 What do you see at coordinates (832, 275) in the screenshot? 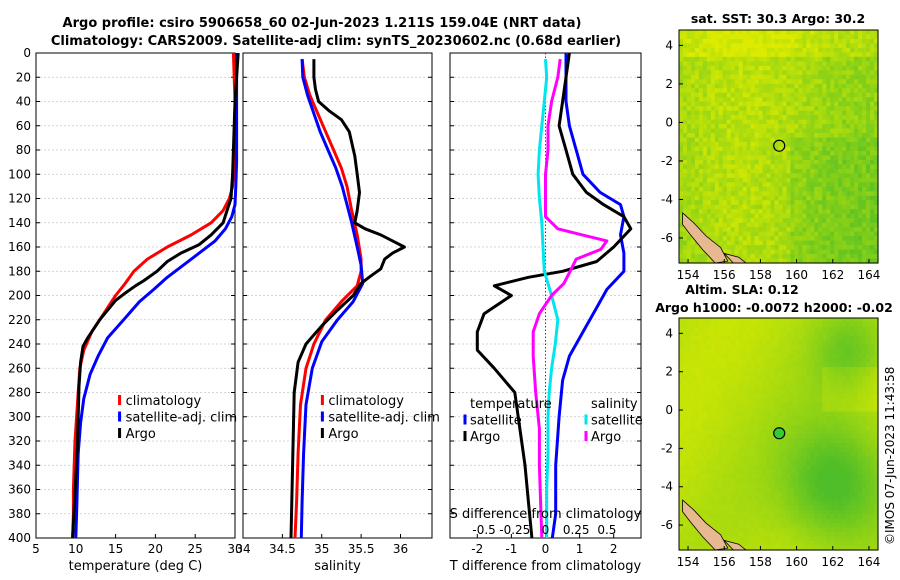
I see `map-x-tick-label: 162` at bounding box center [832, 275].